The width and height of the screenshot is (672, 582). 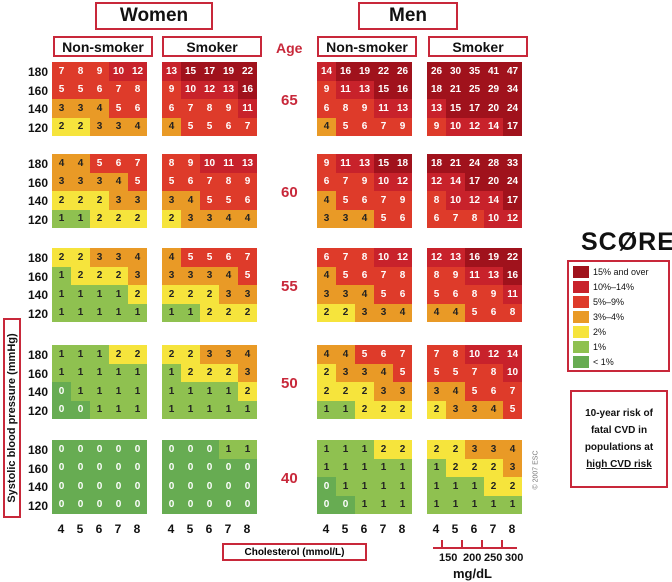 What do you see at coordinates (436, 71) in the screenshot?
I see `risk-cell: 26` at bounding box center [436, 71].